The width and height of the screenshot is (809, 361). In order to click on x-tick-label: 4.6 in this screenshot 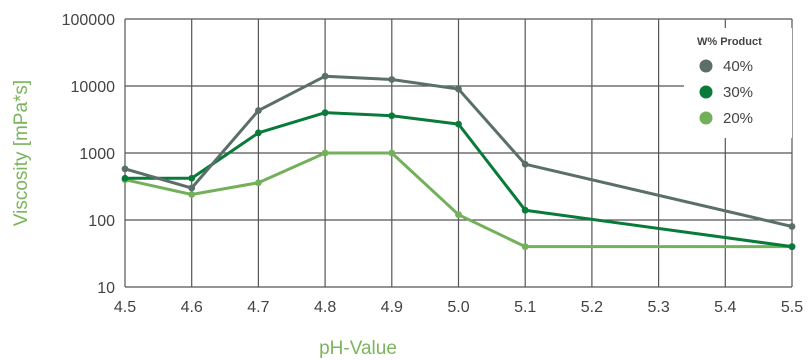, I will do `click(192, 307)`.